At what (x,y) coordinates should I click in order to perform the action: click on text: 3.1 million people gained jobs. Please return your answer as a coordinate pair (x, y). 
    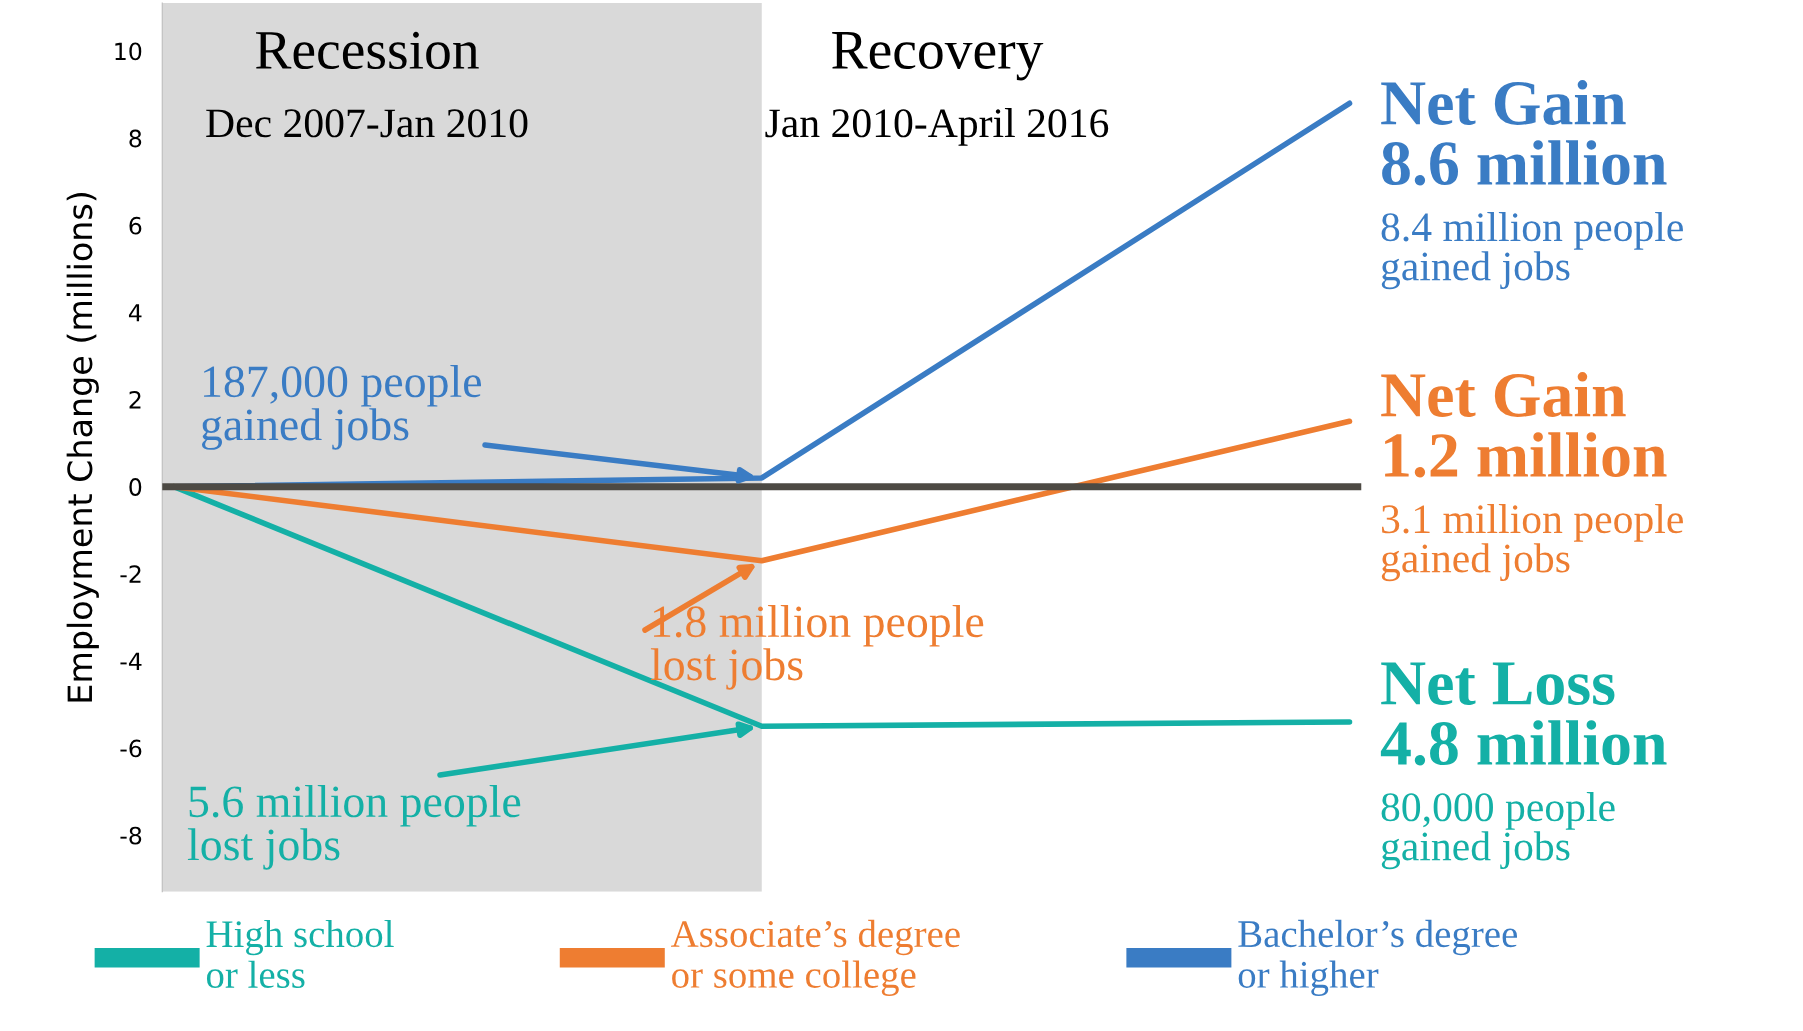
    Looking at the image, I should click on (1532, 543).